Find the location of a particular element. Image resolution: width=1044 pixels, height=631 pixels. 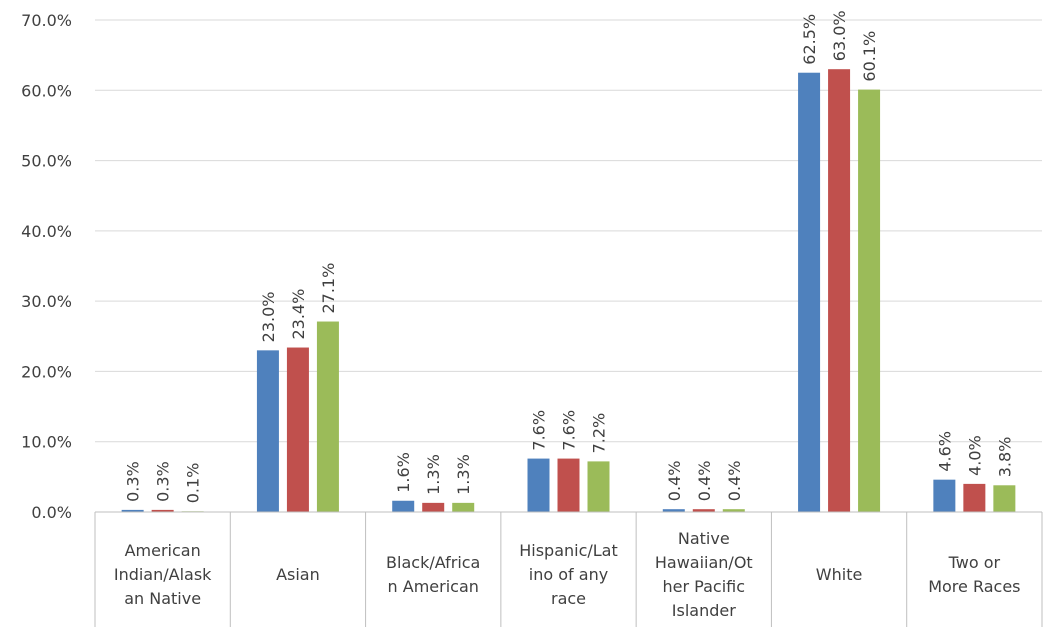

y-tick-label: 70.0% is located at coordinates (46, 20).